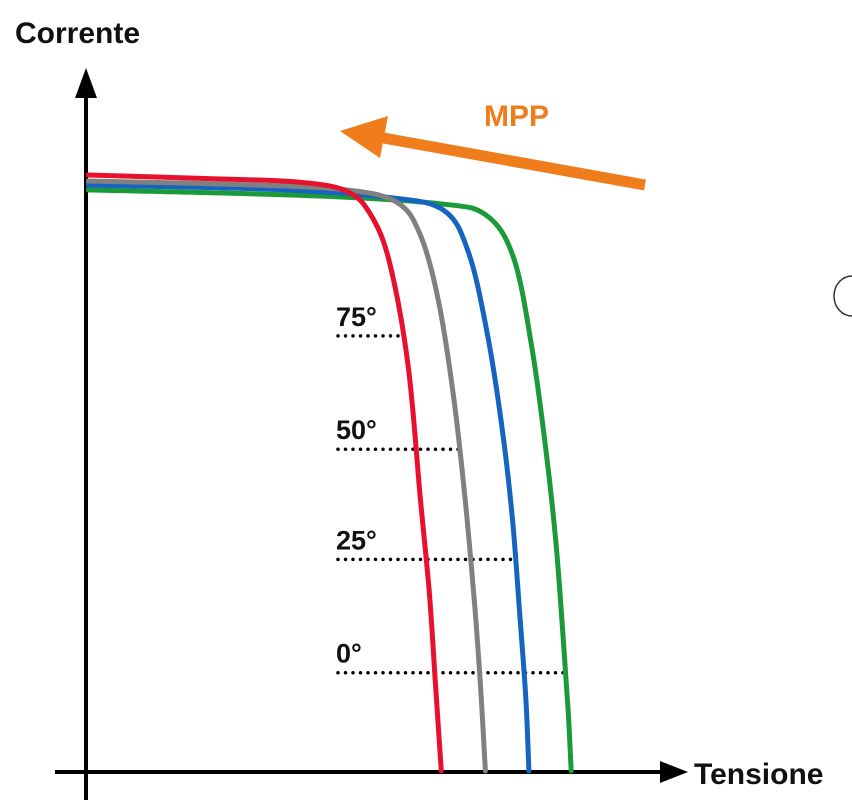 The image size is (852, 801). Describe the element at coordinates (452, 488) in the screenshot. I see `temperature-markers: 75° 50° 25° 0°` at that location.